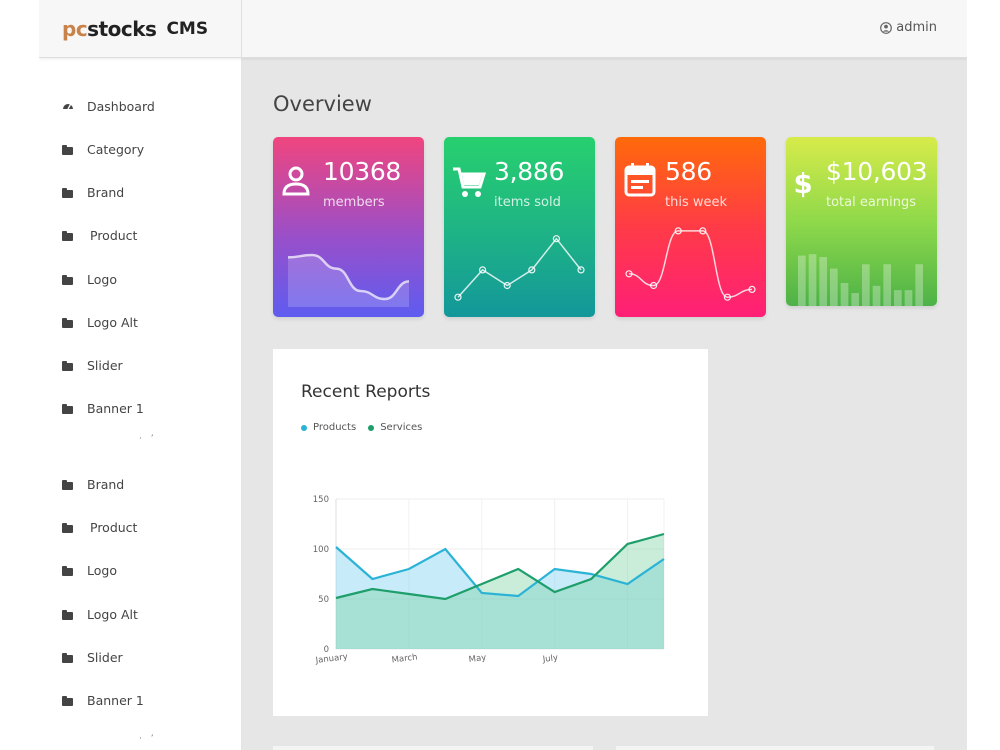  Describe the element at coordinates (323, 600) in the screenshot. I see `y-tick-label: 50` at that location.